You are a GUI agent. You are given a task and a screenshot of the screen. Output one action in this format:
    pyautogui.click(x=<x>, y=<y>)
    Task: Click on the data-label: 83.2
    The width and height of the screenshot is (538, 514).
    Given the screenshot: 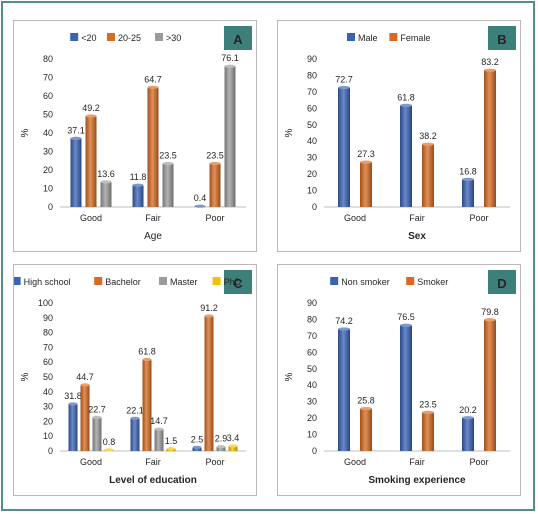 What is the action you would take?
    pyautogui.click(x=490, y=62)
    